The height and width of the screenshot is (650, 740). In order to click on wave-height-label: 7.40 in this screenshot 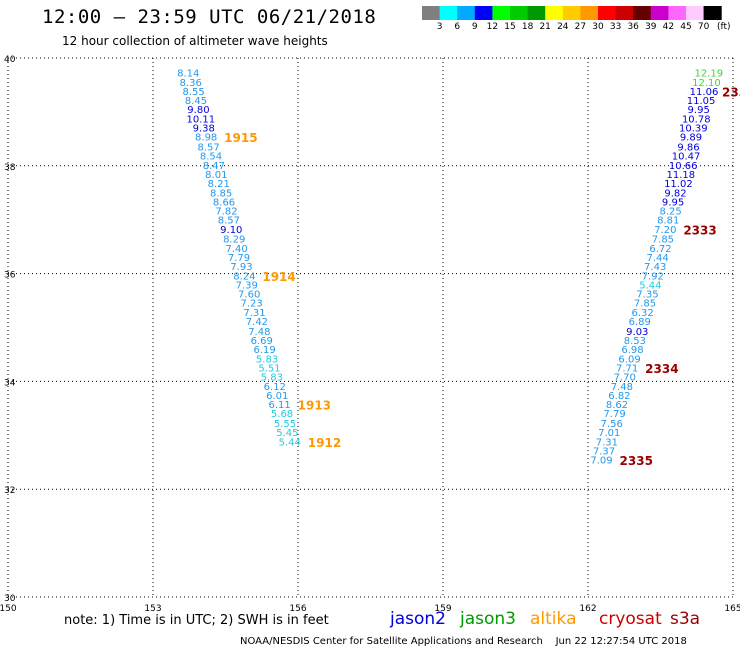, I will do `click(236, 249)`.